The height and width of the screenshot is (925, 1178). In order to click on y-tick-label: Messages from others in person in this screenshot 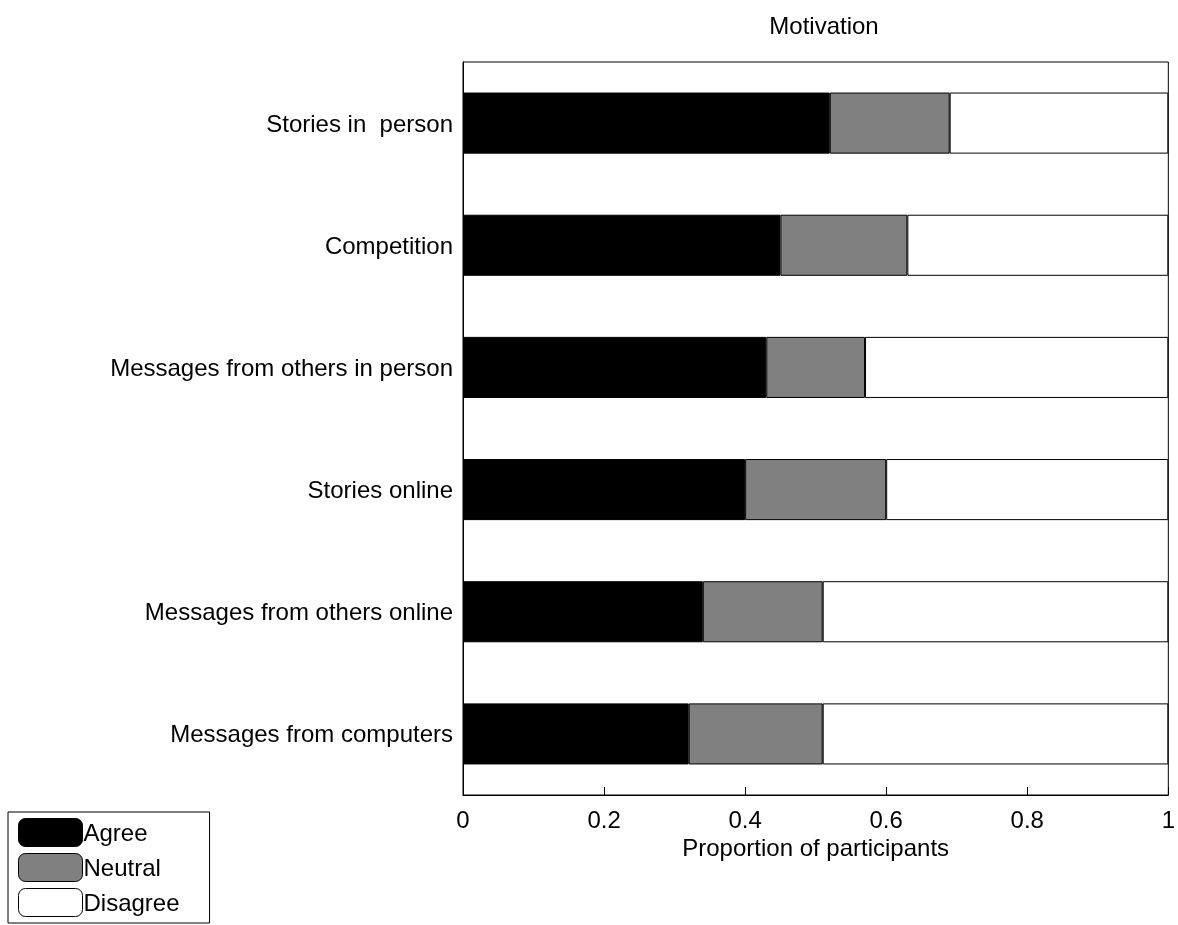, I will do `click(281, 367)`.